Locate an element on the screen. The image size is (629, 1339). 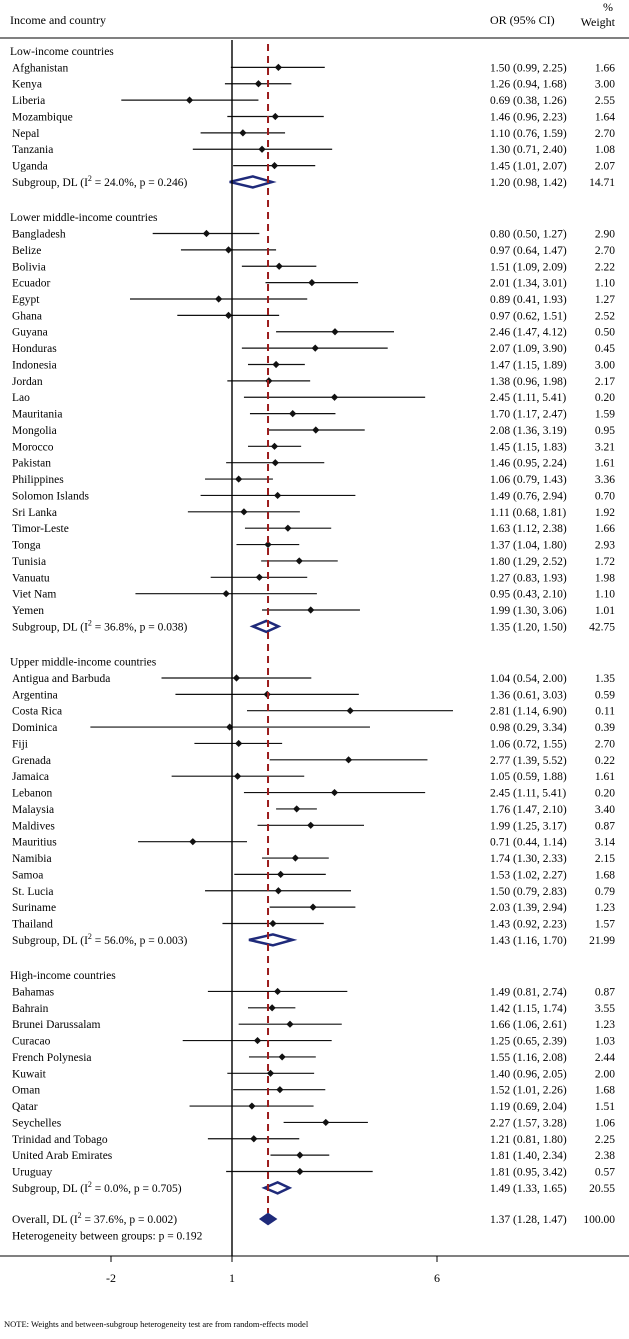
header-percent: % is located at coordinates (608, 7).